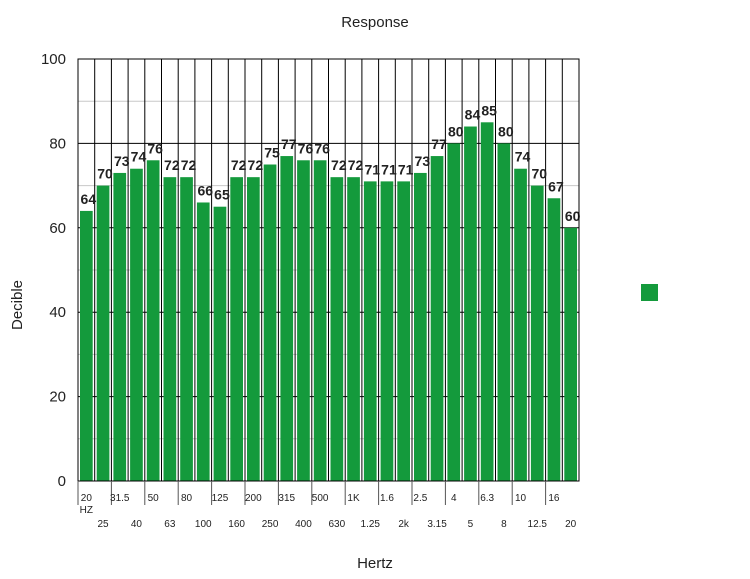 This screenshot has width=750, height=579. Describe the element at coordinates (57, 228) in the screenshot. I see `y-tick-label: 60` at that location.